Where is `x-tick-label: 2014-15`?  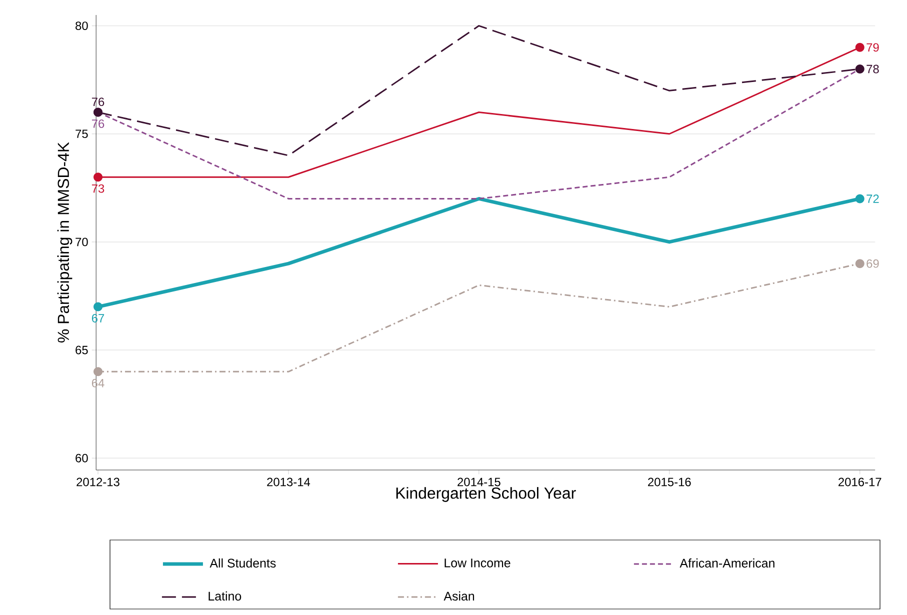 x-tick-label: 2014-15 is located at coordinates (479, 482).